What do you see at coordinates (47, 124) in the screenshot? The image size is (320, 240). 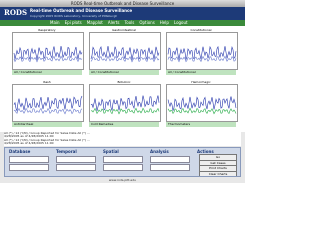 I see `chart-caption: Antidiarrheal` at bounding box center [47, 124].